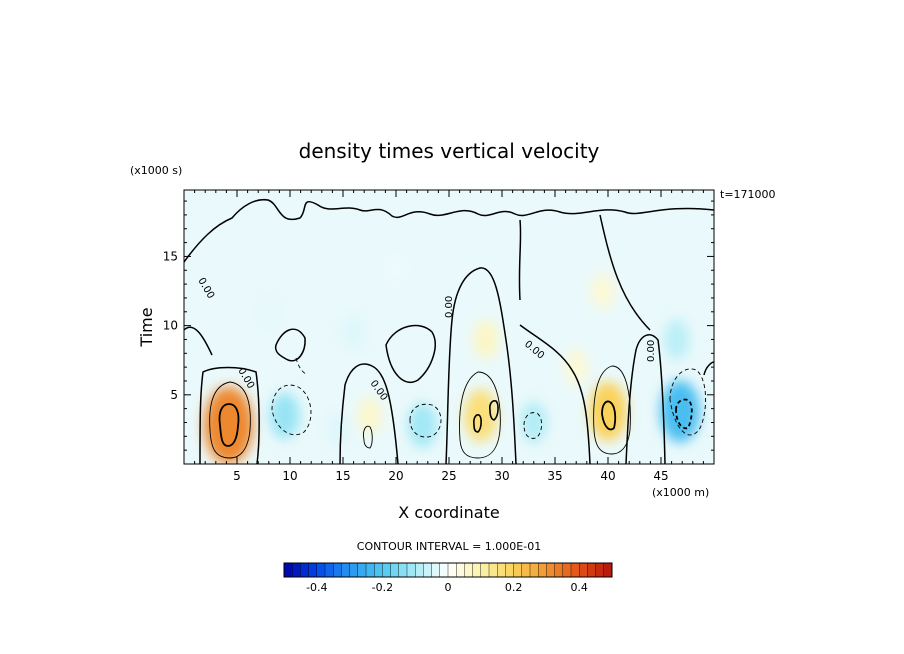  What do you see at coordinates (316, 587) in the screenshot?
I see `colorbar-tick-label: -0.4` at bounding box center [316, 587].